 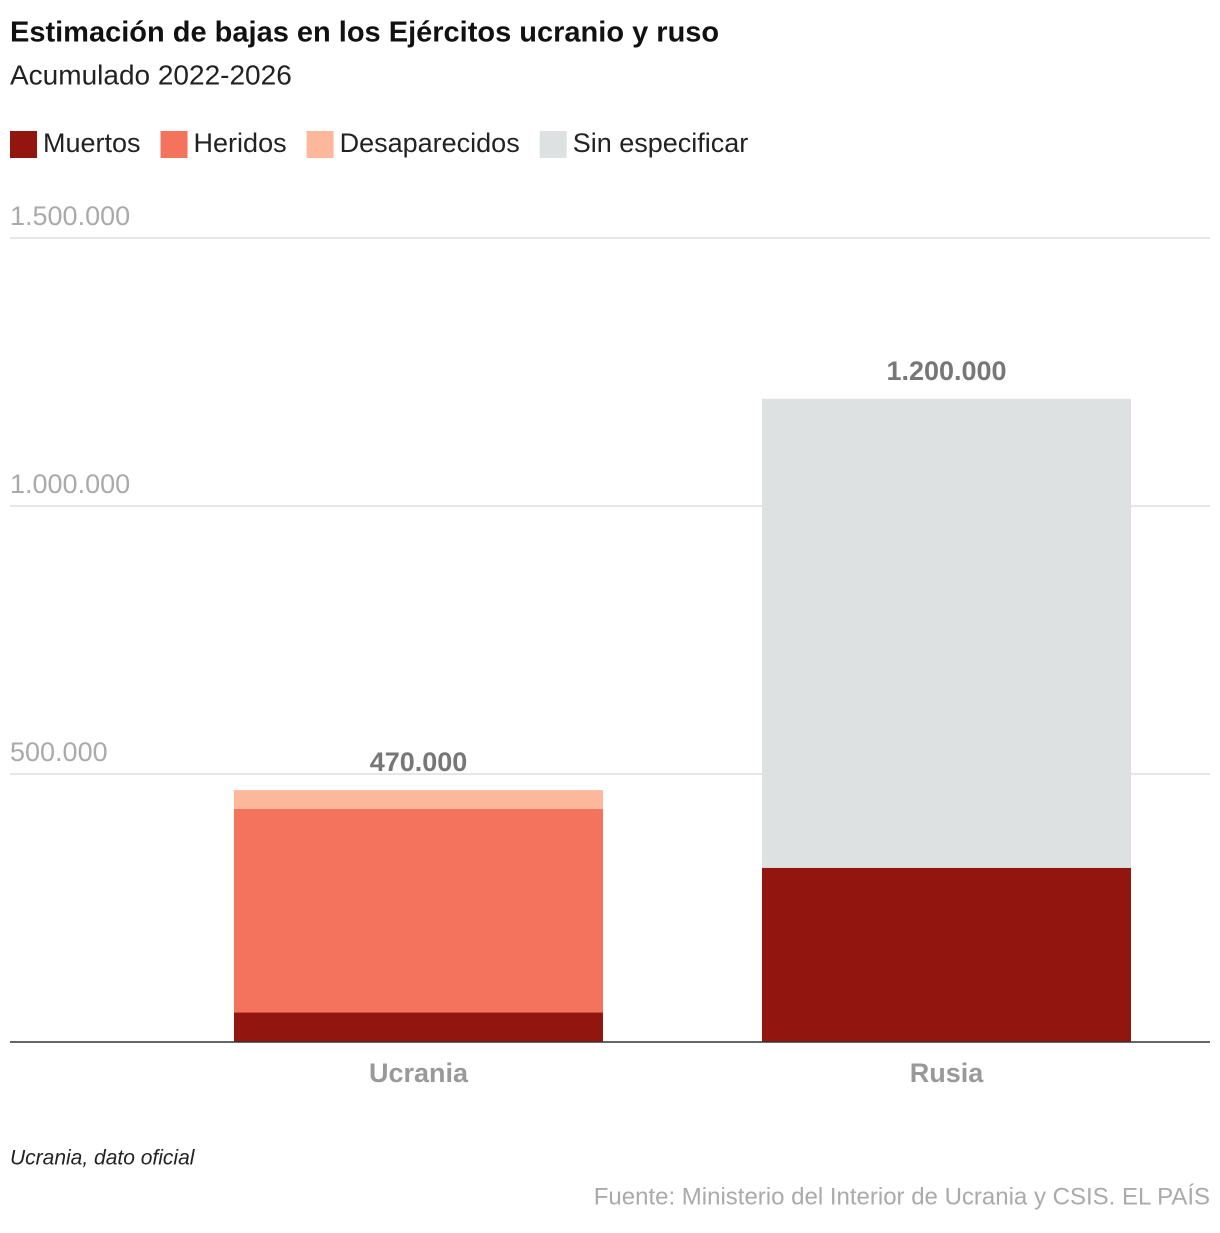 What do you see at coordinates (151, 74) in the screenshot?
I see `chart-subtitle: Acumulado 2022-2026` at bounding box center [151, 74].